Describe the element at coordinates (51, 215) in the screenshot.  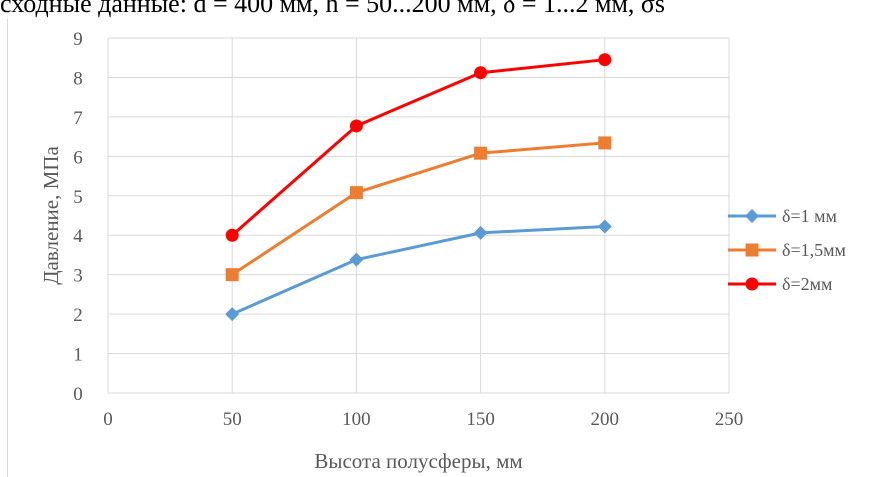
I see `y-axis-title: Давление, МПа` at that location.